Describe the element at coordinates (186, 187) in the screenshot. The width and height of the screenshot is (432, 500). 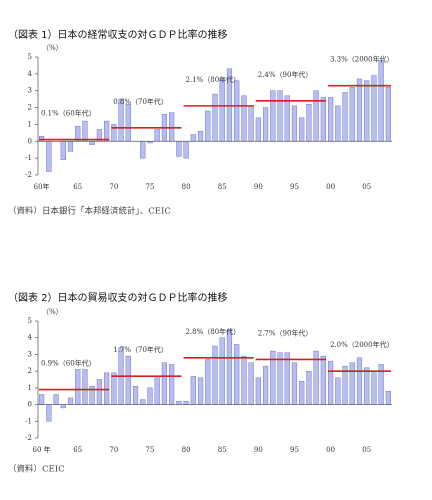
I see `x-tick-label: 80` at that location.